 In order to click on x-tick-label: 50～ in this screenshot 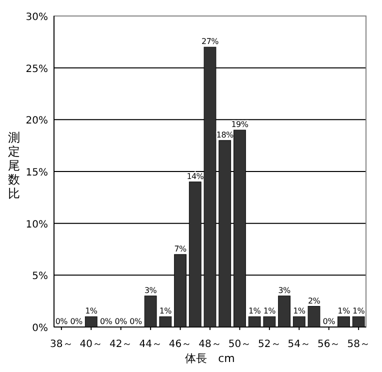, I will do `click(240, 344)`.